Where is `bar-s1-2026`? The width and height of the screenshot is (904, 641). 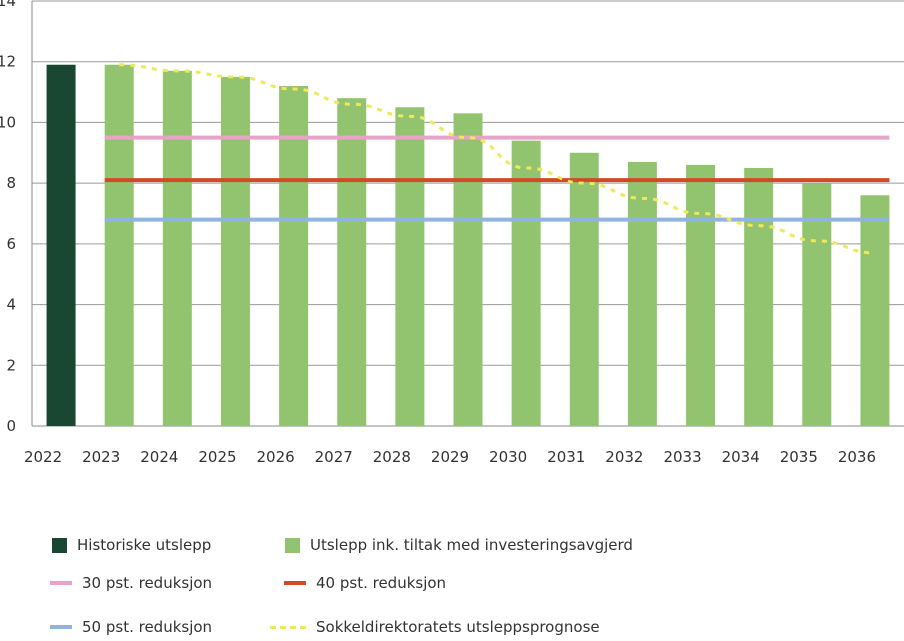
bar-s1-2026 is located at coordinates (294, 256).